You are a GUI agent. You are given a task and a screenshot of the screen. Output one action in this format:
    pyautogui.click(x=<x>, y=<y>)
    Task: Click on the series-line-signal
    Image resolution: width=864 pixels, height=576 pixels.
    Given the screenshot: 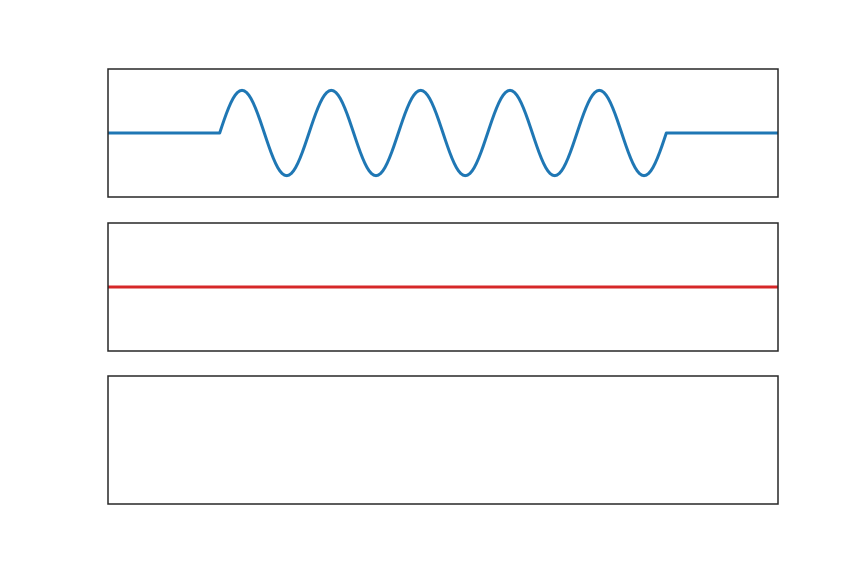 What is the action you would take?
    pyautogui.click(x=443, y=133)
    